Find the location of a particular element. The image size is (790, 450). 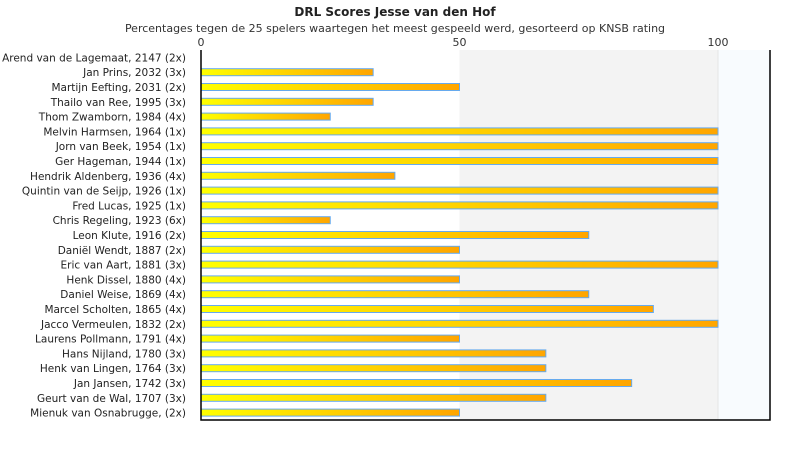

chart-title: DRL Scores Jesse van den Hof is located at coordinates (395, 12).